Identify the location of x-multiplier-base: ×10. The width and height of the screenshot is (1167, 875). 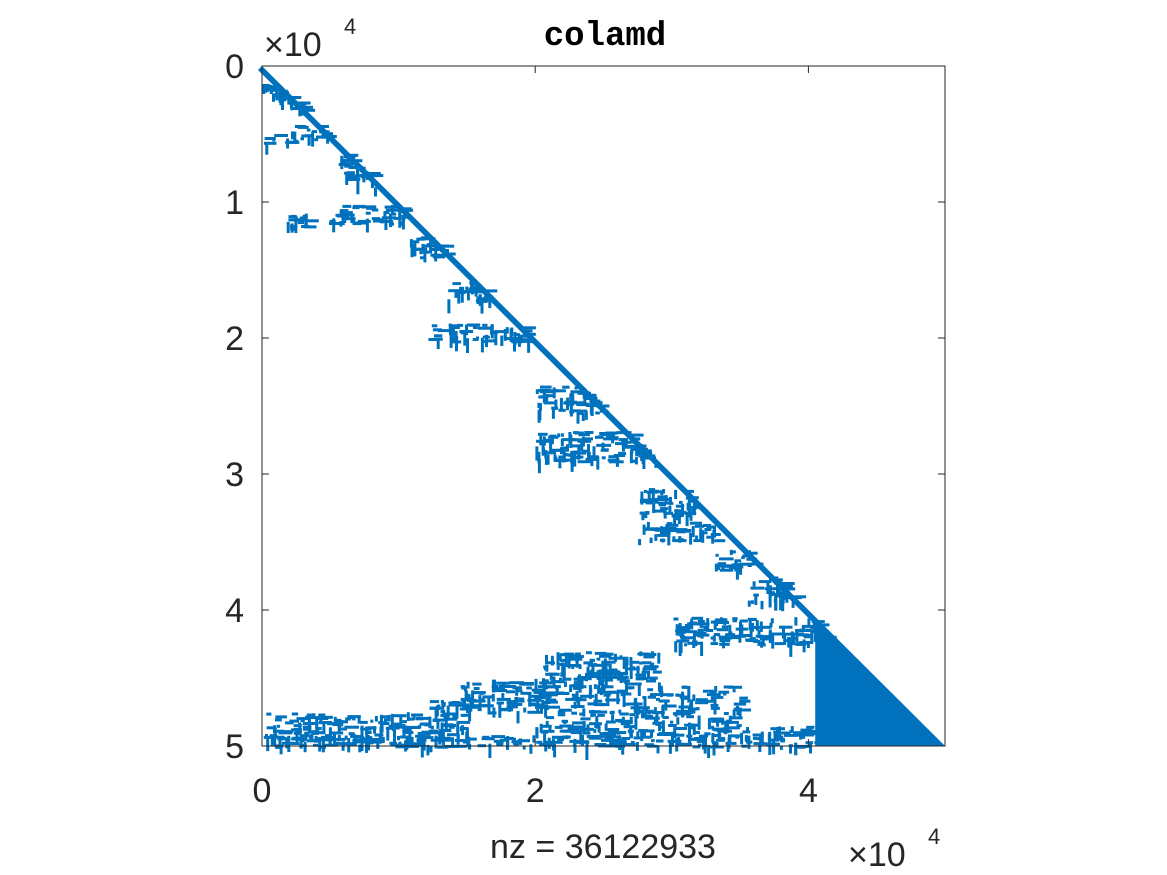
(877, 855).